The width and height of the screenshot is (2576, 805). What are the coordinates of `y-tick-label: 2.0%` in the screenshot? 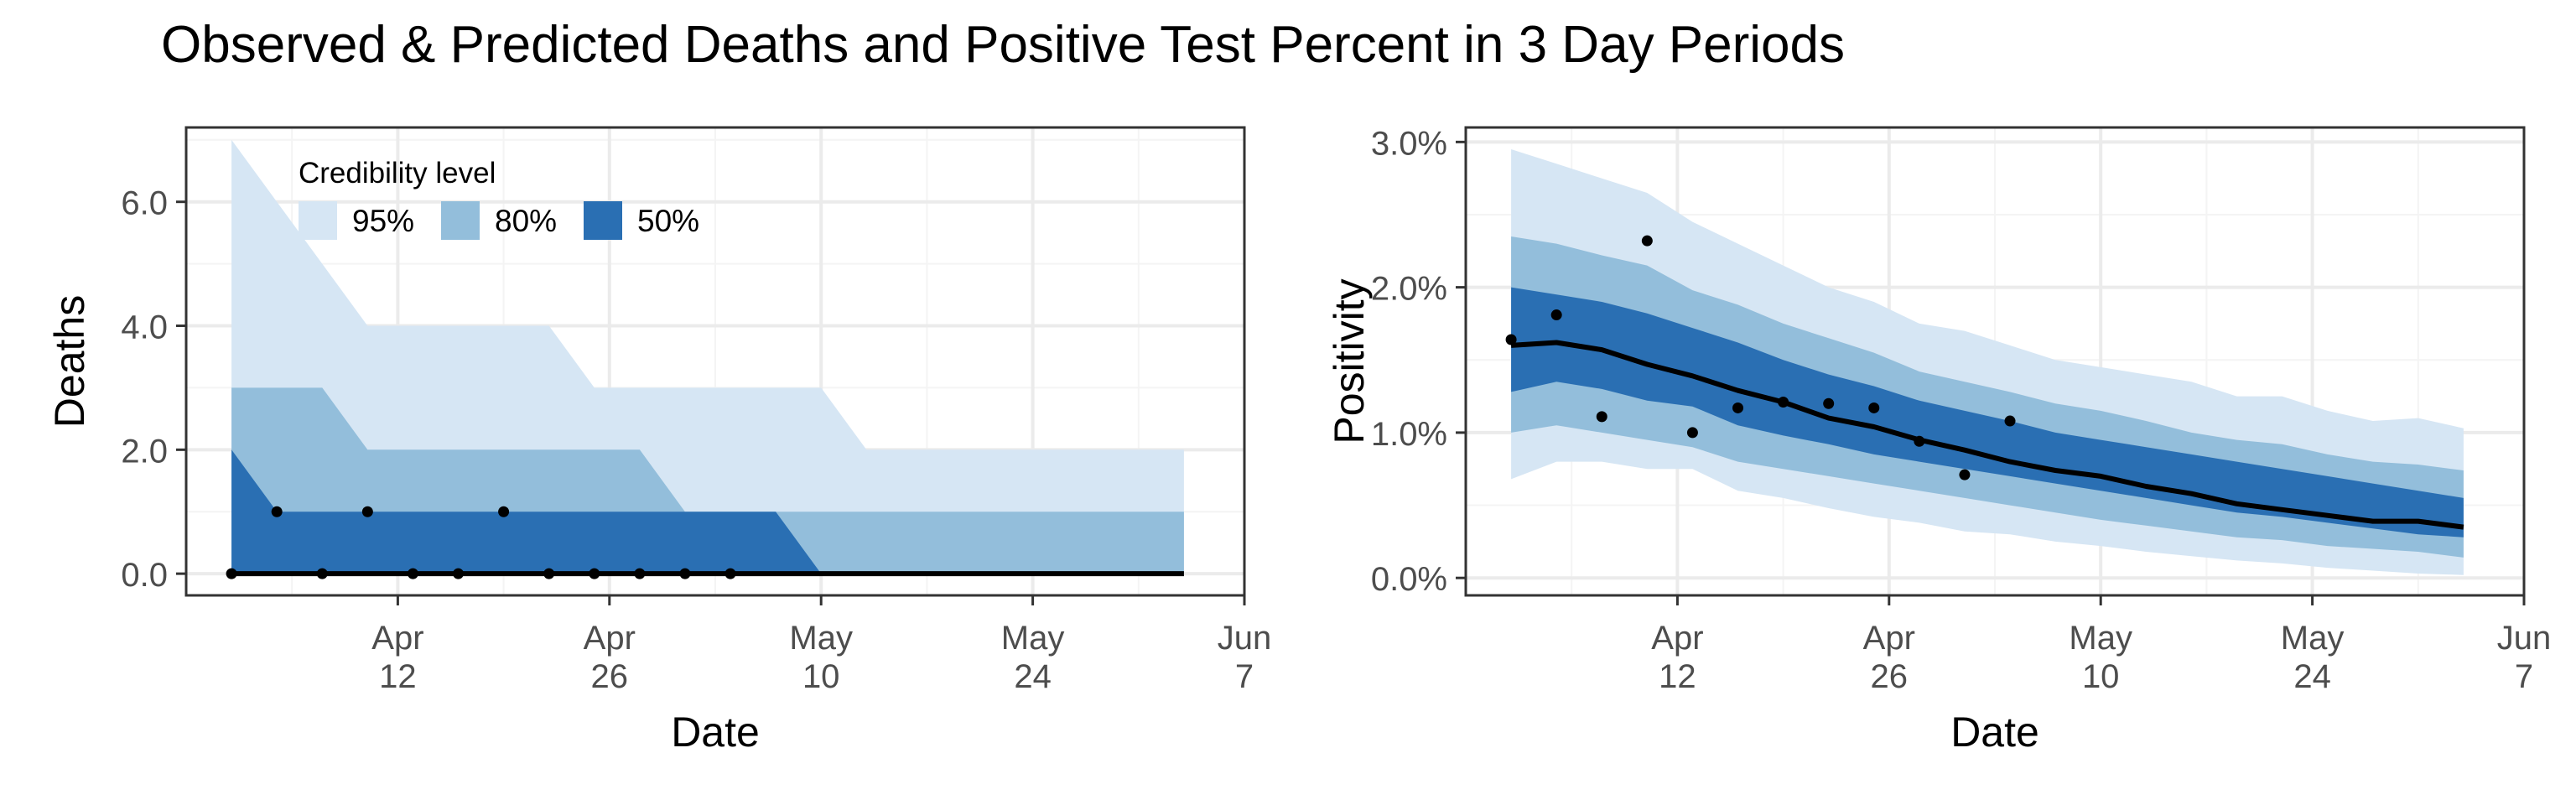 It's located at (1409, 289).